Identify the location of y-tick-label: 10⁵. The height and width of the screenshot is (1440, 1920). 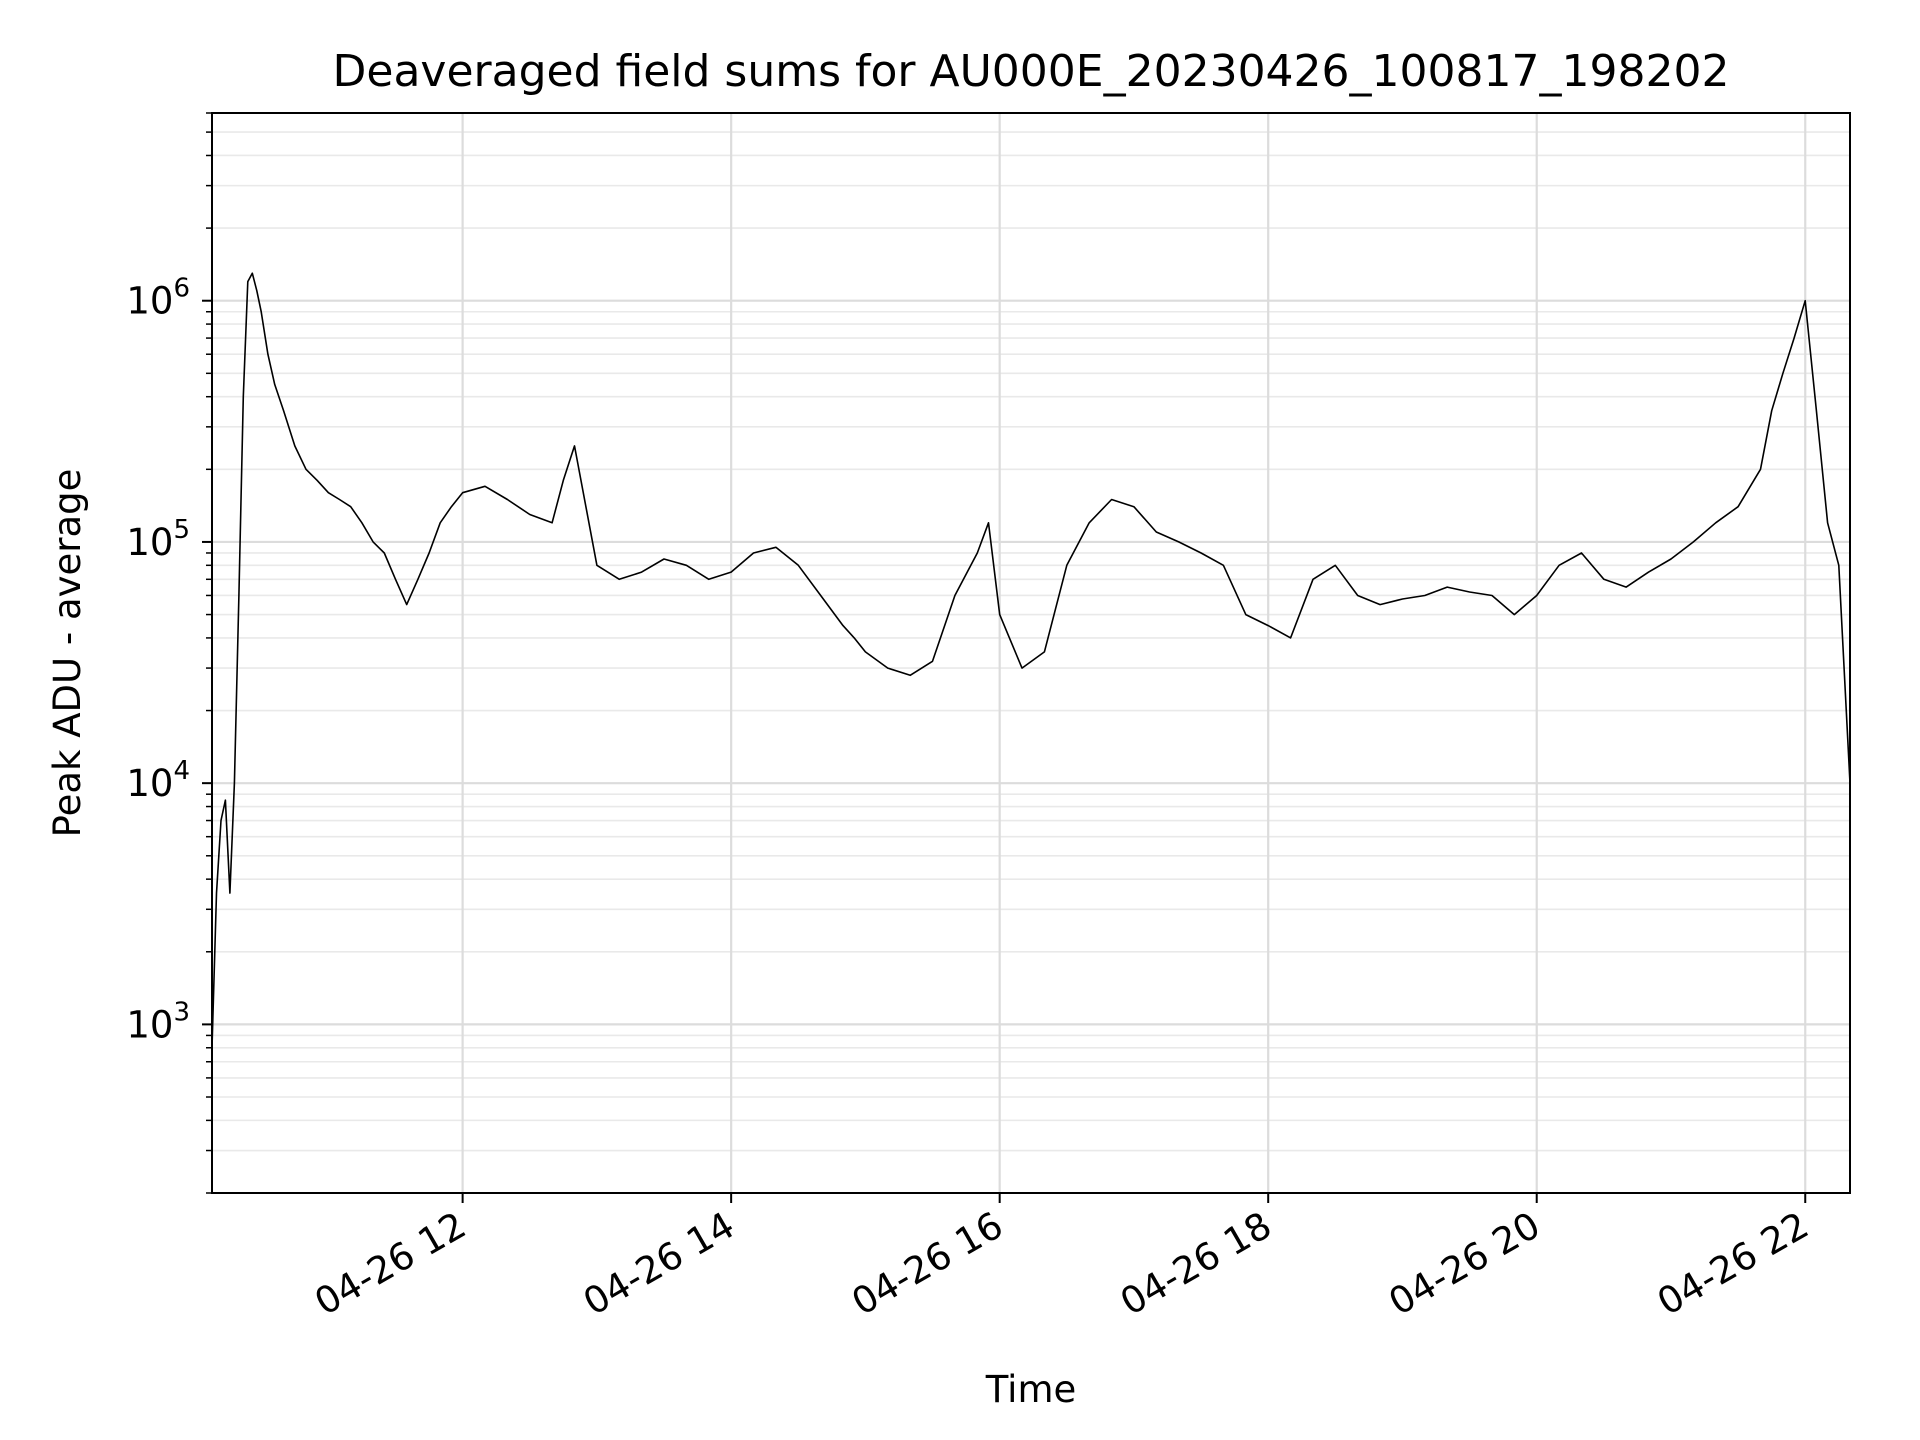
(158, 539).